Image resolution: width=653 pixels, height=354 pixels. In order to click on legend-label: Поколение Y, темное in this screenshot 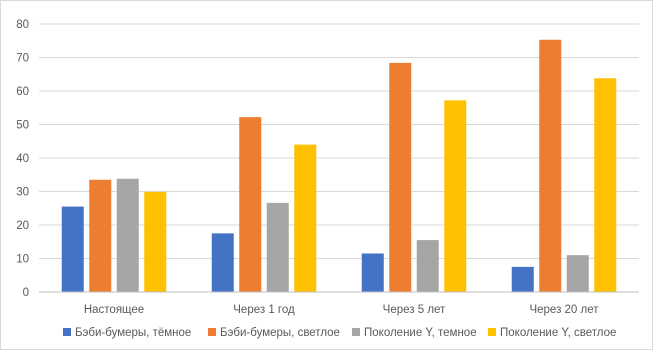, I will do `click(420, 333)`.